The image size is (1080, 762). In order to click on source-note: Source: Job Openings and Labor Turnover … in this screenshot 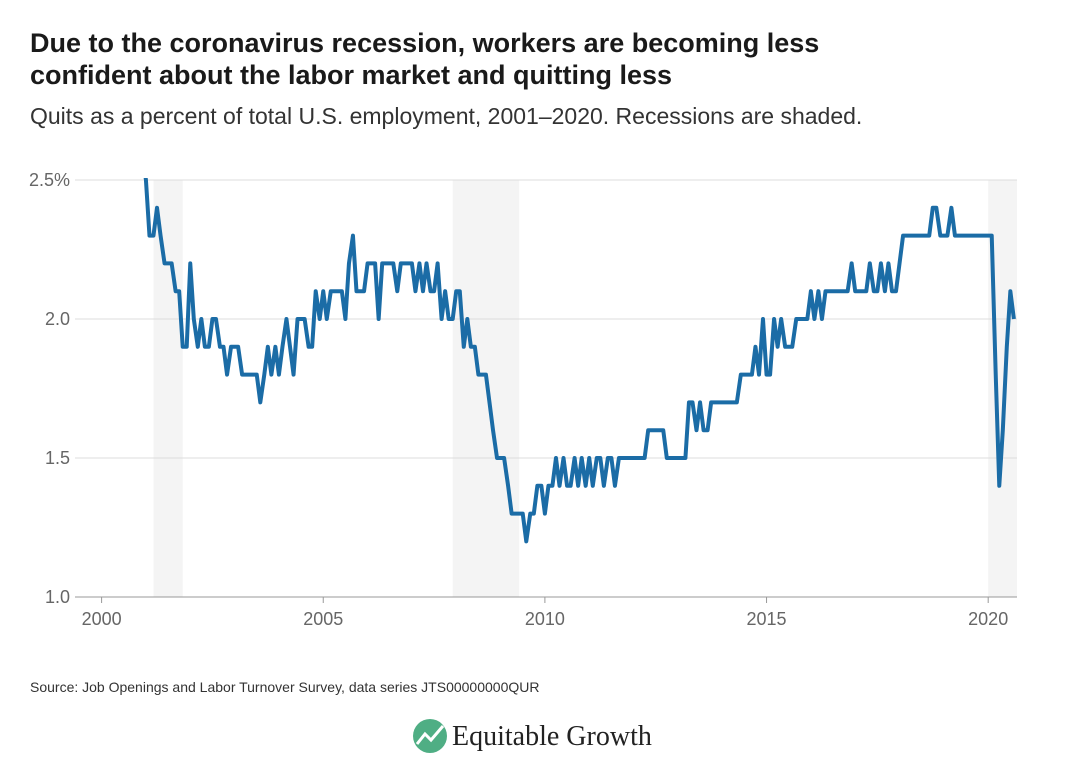, I will do `click(284, 687)`.